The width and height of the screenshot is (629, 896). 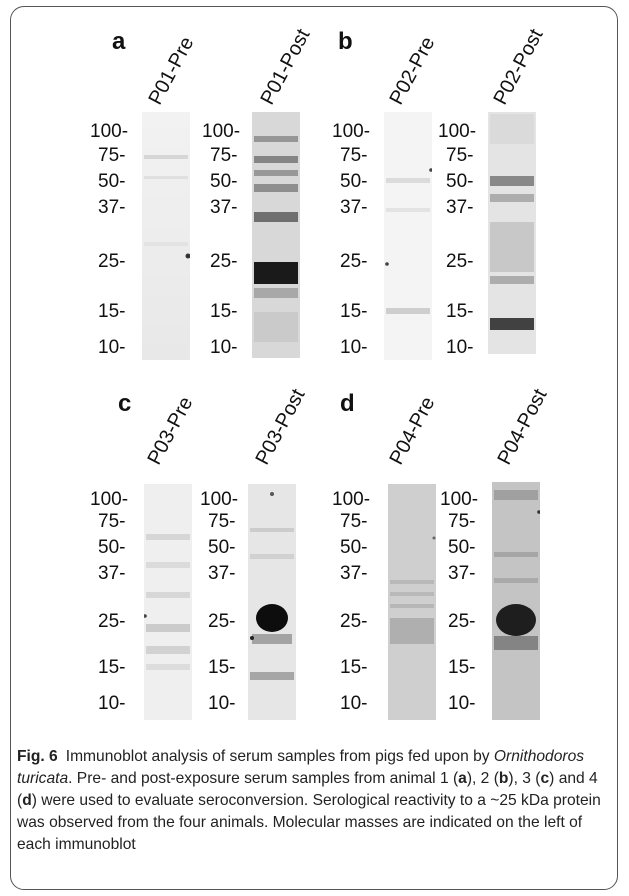 What do you see at coordinates (301, 767) in the screenshot?
I see `species-name: Ornithodoros turicata` at bounding box center [301, 767].